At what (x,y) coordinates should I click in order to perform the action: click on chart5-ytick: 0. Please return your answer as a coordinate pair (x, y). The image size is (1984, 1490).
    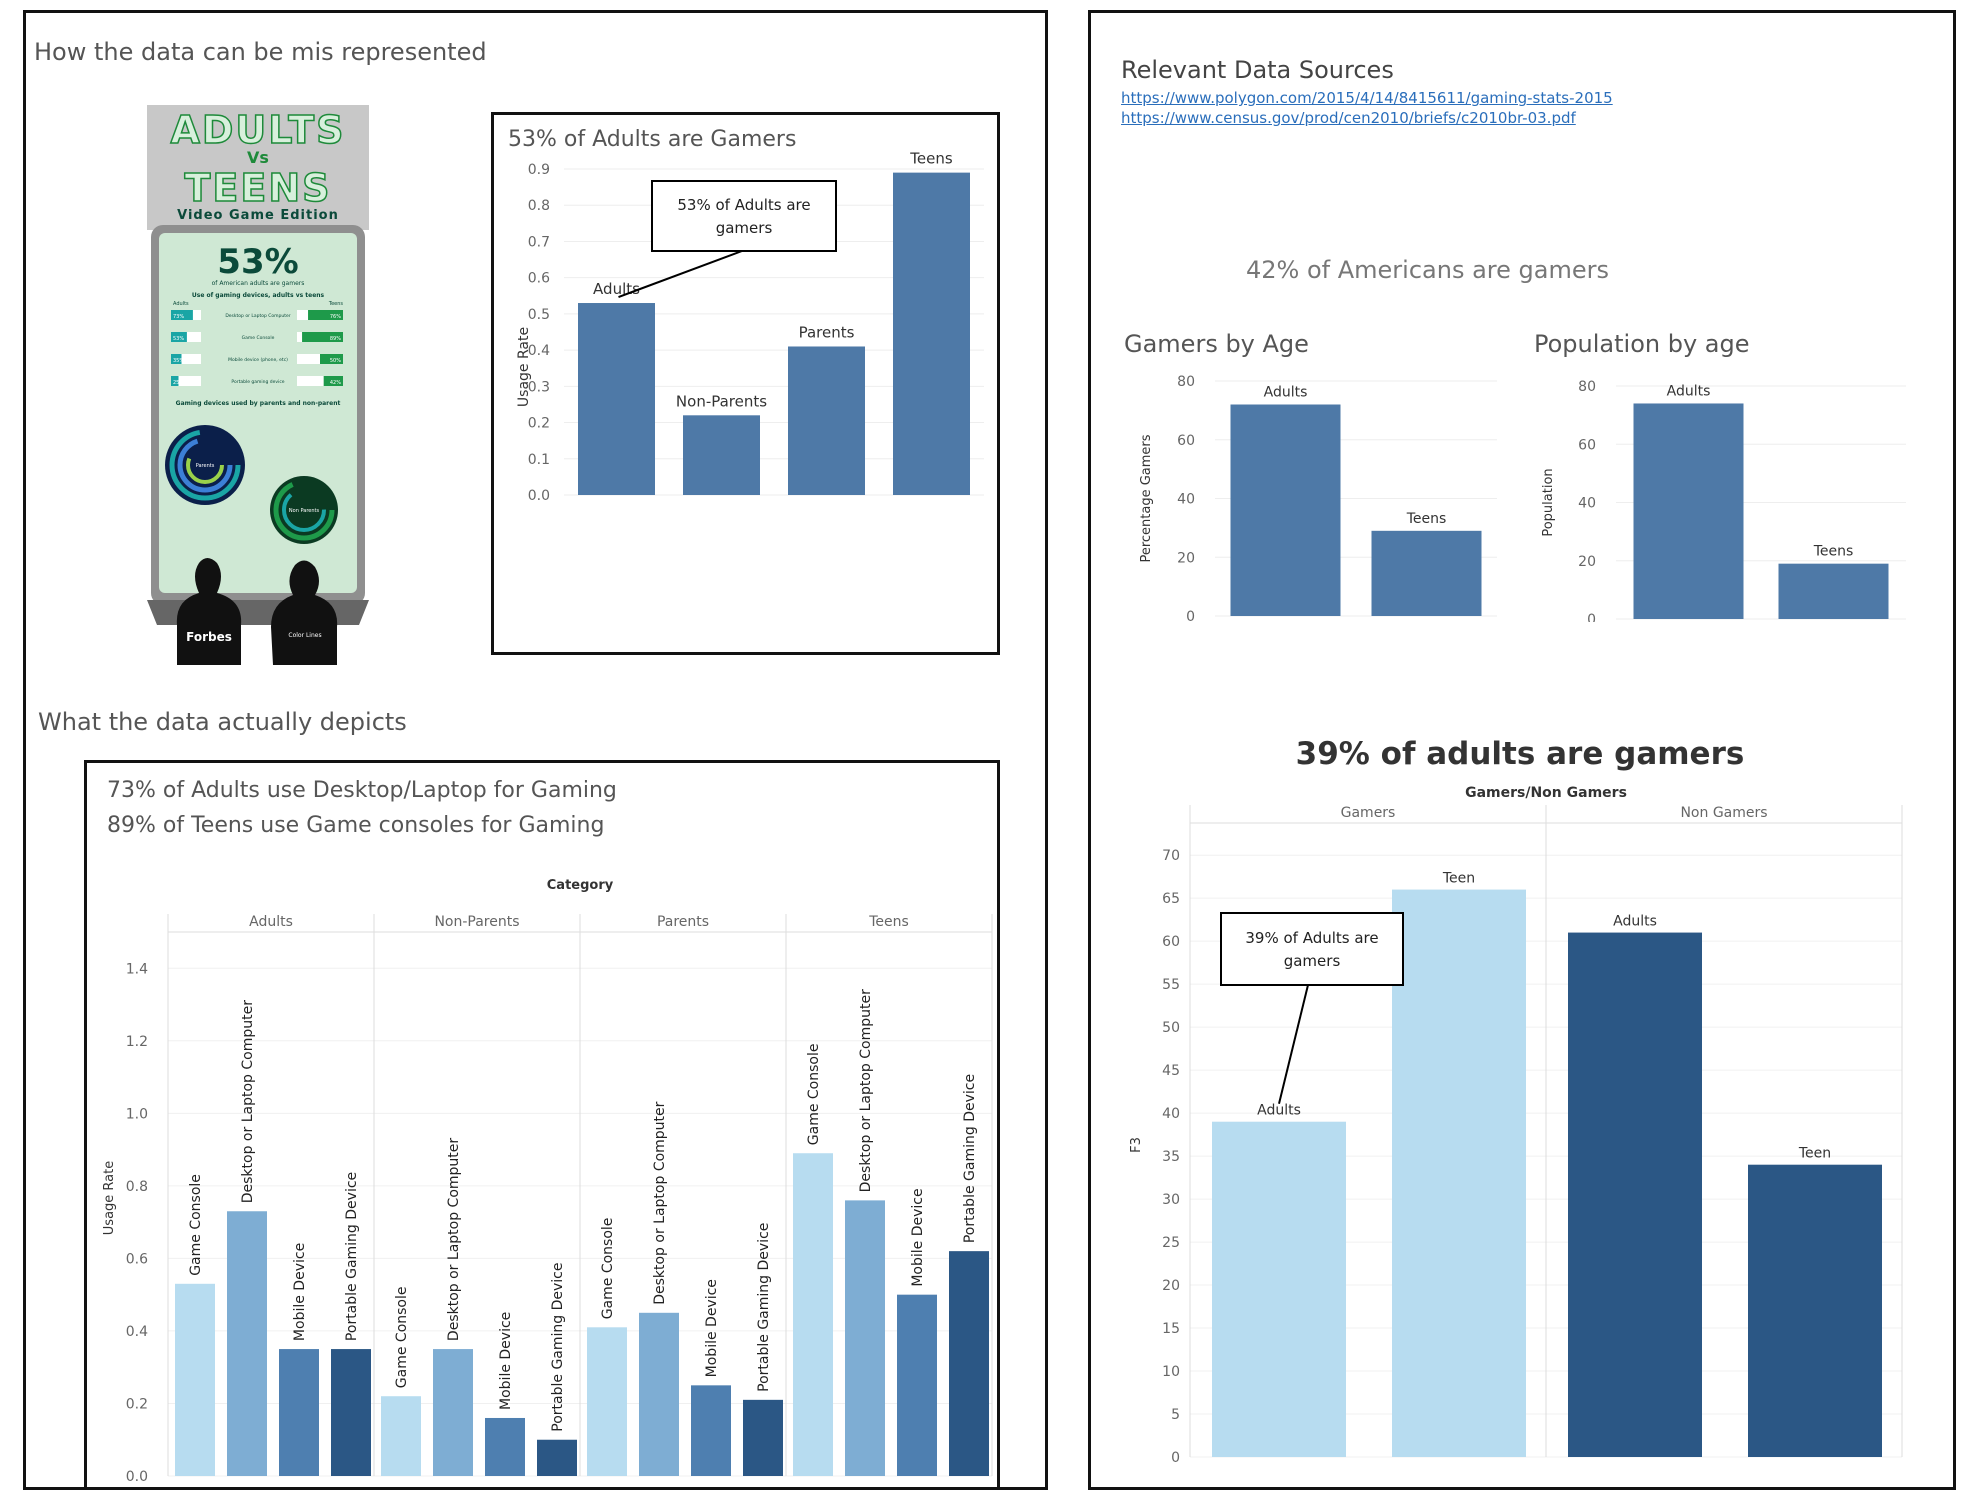
    Looking at the image, I should click on (1175, 1458).